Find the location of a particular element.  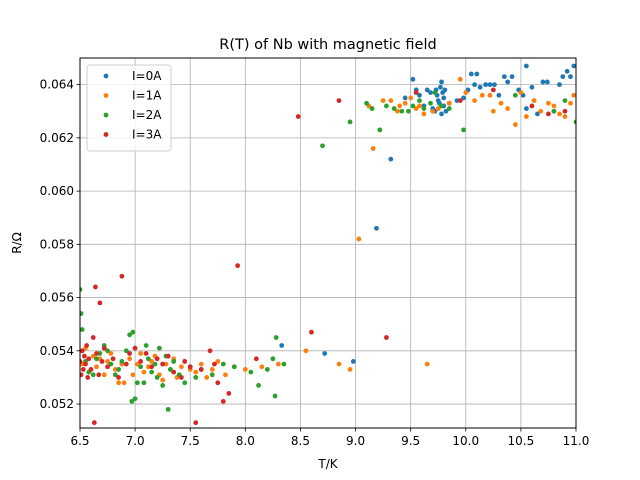

y-tick-label: 0.058 is located at coordinates (57, 244).